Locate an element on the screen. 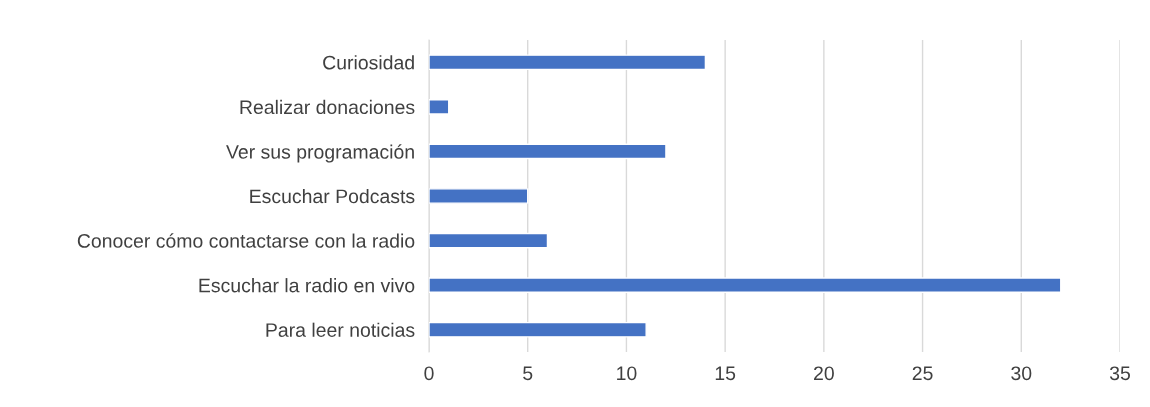 This screenshot has width=1150, height=407. x-tick-label: 10 is located at coordinates (627, 373).